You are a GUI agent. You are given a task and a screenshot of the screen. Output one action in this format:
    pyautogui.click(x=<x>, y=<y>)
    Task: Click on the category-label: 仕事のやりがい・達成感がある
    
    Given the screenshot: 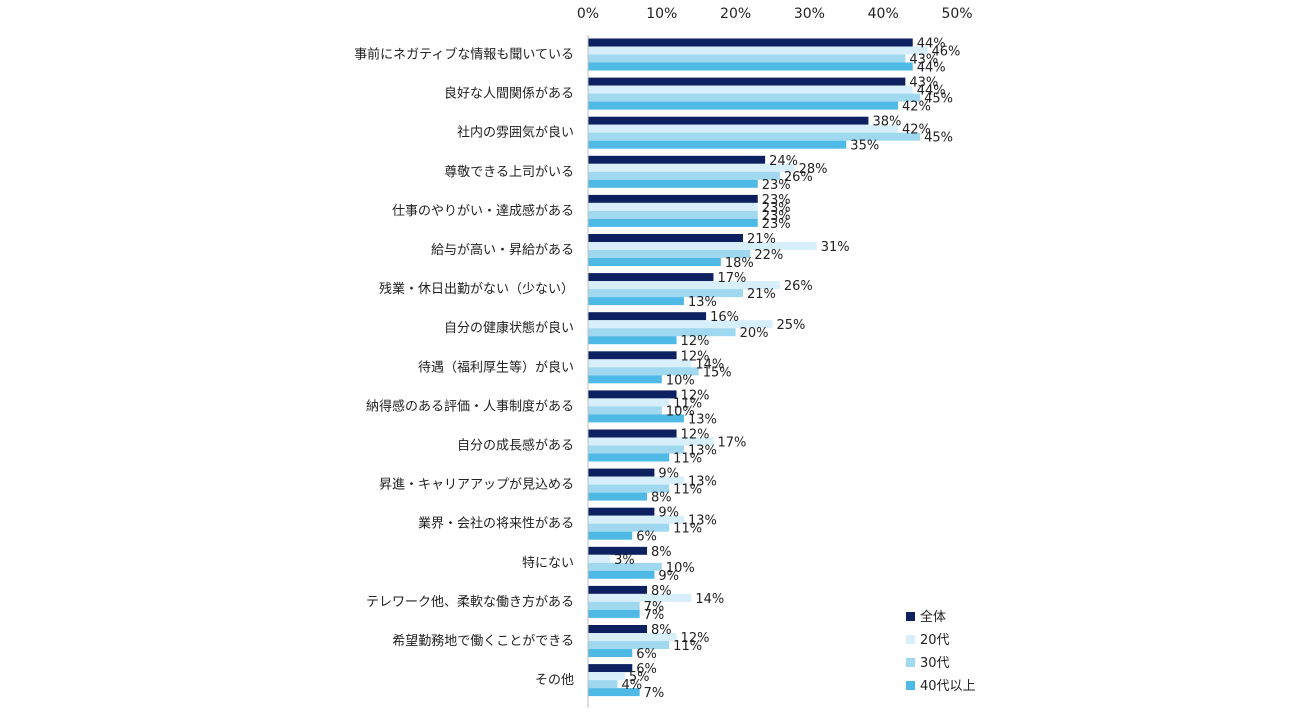 What is the action you would take?
    pyautogui.click(x=483, y=211)
    